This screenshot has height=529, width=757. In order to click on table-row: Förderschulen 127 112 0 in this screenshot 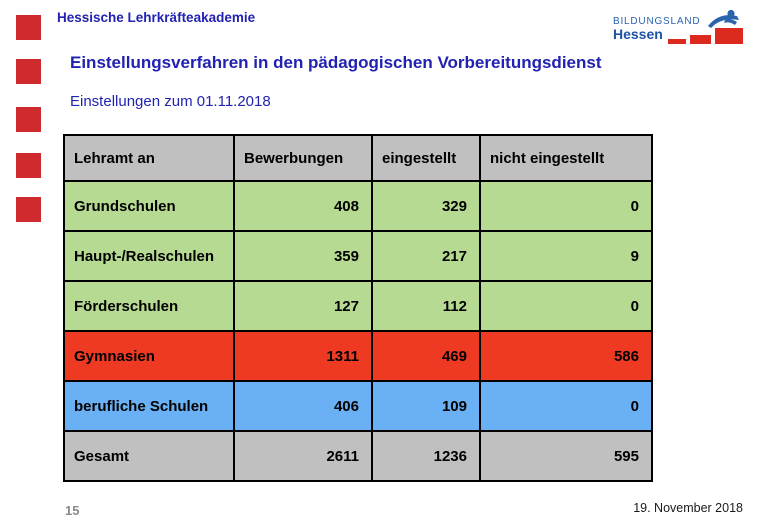, I will do `click(358, 306)`.